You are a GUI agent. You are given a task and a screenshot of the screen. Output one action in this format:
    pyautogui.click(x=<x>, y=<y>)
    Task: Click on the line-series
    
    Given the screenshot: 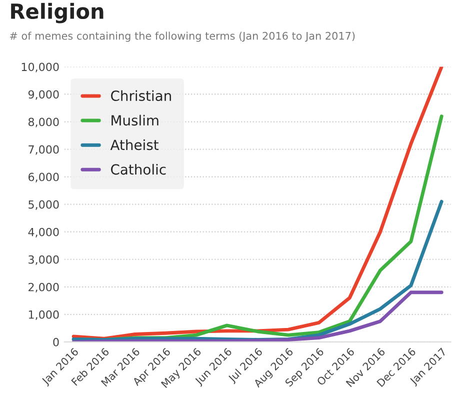 What is the action you would take?
    pyautogui.click(x=258, y=316)
    